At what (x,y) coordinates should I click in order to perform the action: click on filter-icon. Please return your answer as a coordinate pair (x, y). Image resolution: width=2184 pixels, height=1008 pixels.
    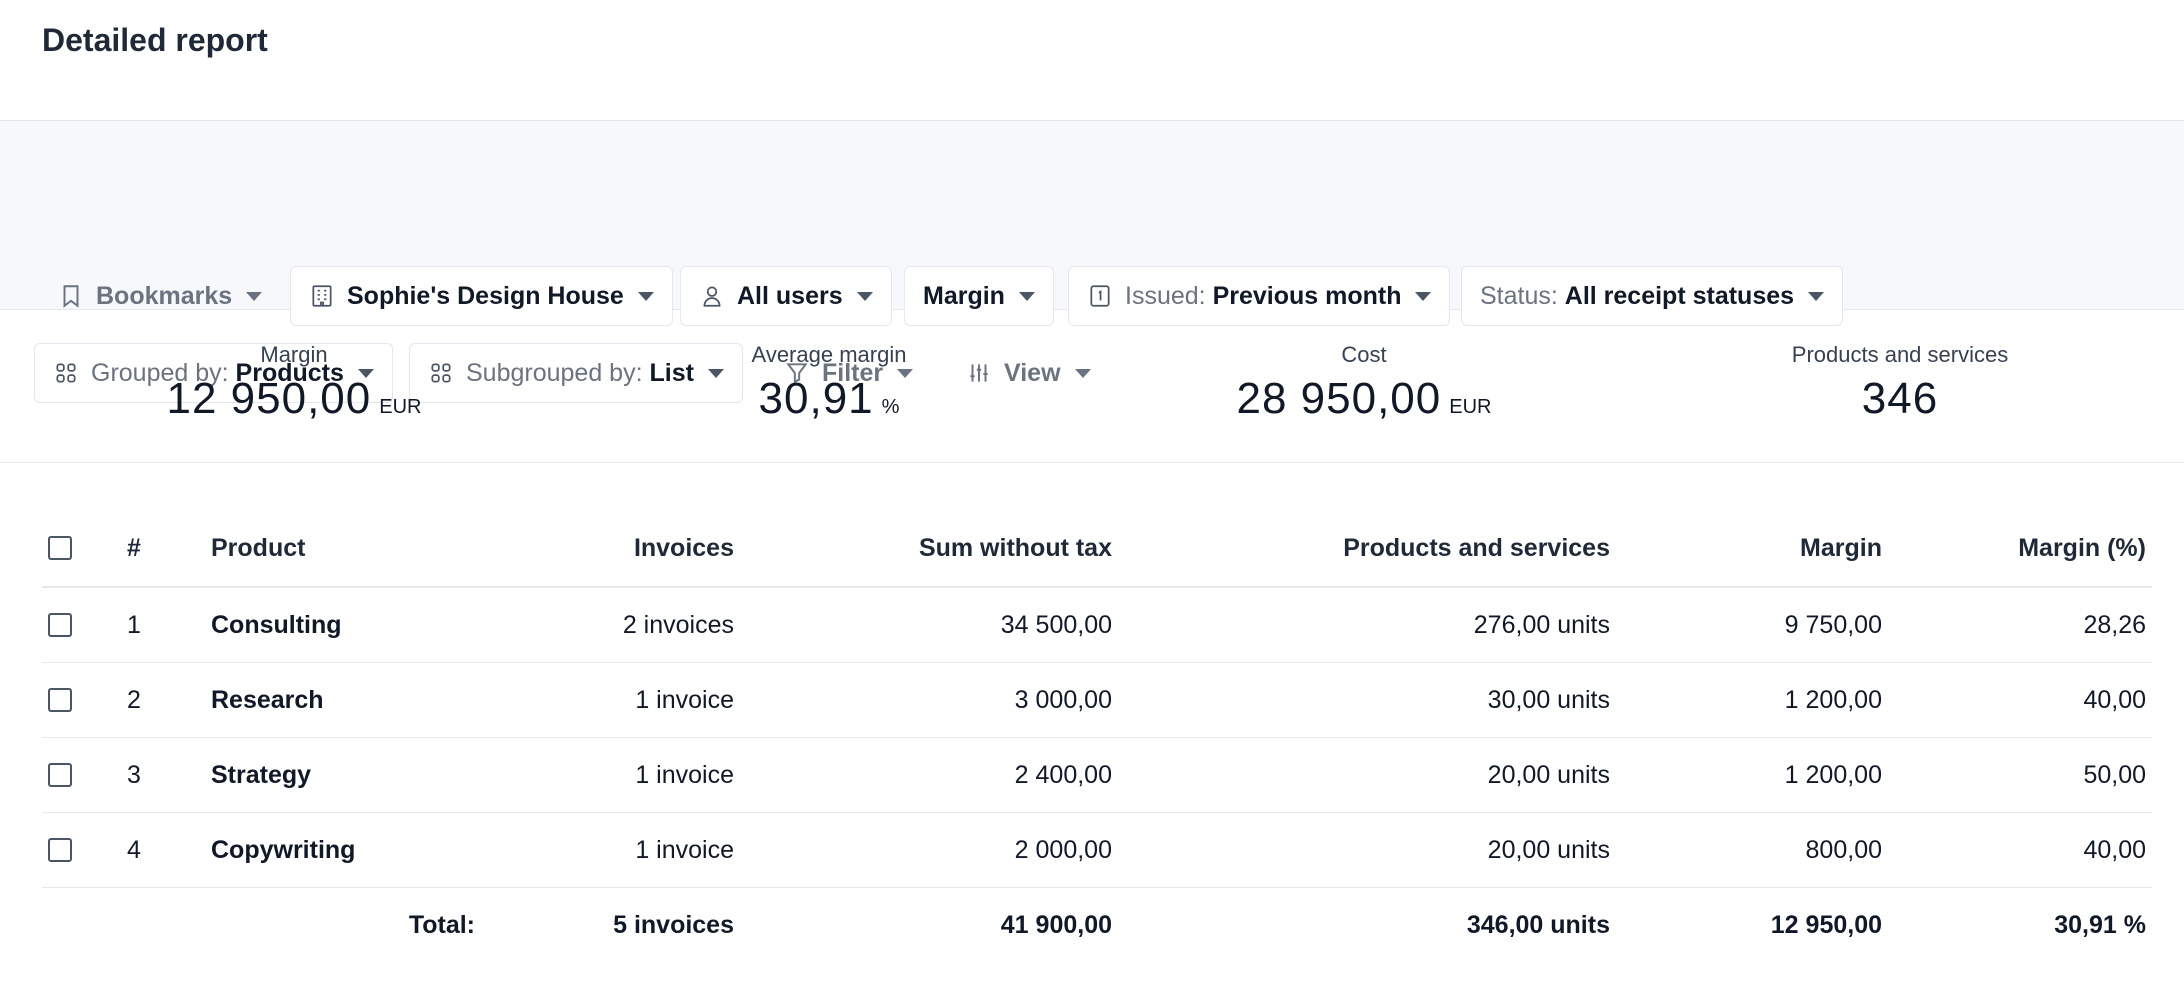
    Looking at the image, I should click on (797, 373).